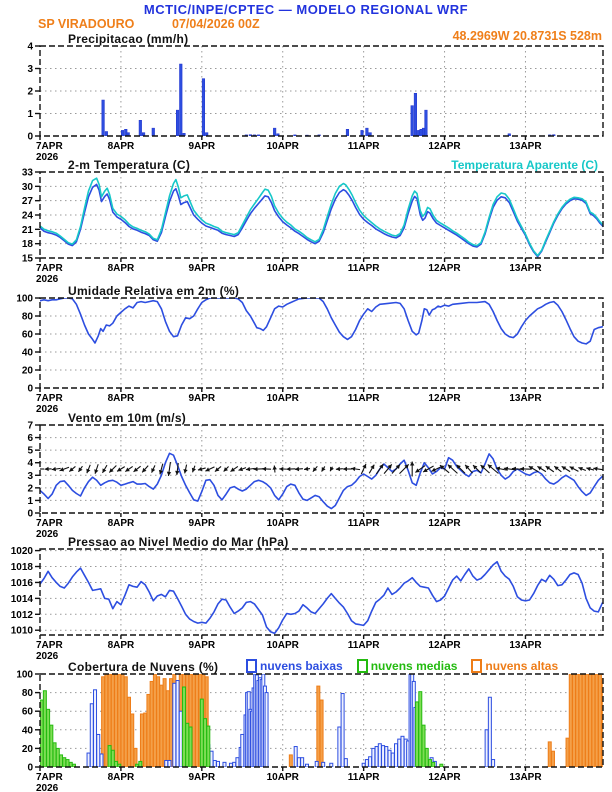 This screenshot has width=612, height=792. I want to click on legend-label: nuvens baixas, so click(301, 666).